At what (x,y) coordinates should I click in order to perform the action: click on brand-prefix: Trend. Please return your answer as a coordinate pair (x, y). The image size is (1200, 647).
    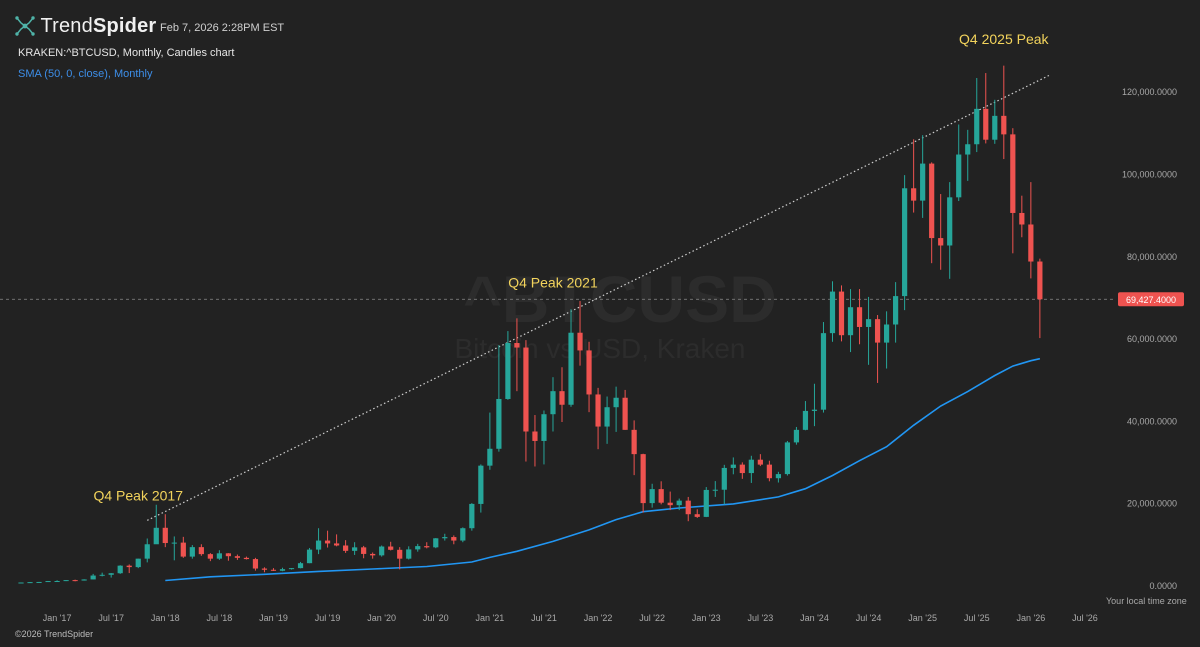
    Looking at the image, I should click on (66, 26).